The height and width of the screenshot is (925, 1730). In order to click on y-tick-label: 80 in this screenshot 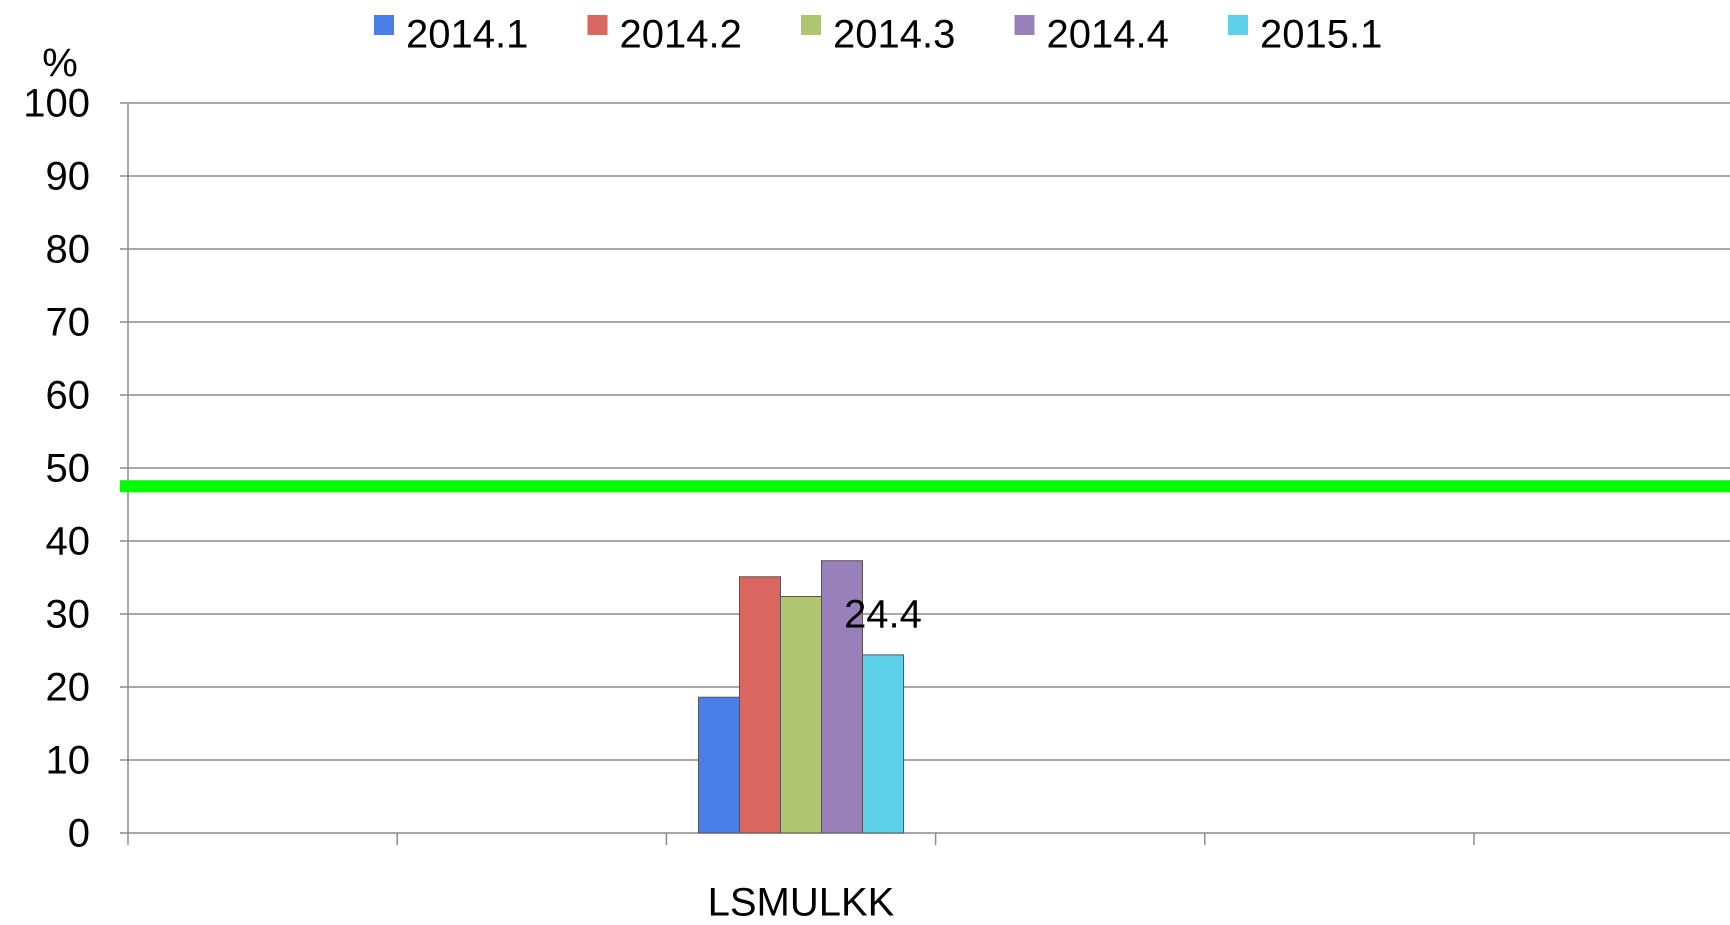, I will do `click(68, 250)`.